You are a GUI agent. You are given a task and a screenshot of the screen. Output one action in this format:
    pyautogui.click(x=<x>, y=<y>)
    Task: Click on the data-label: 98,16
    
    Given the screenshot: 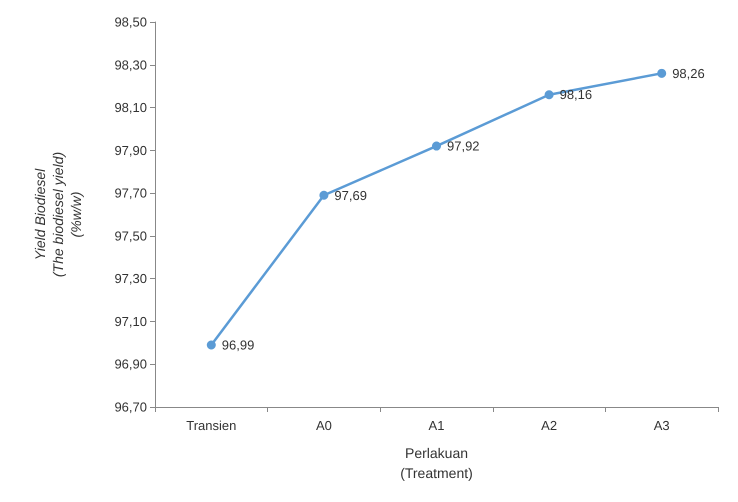 What is the action you would take?
    pyautogui.click(x=576, y=94)
    